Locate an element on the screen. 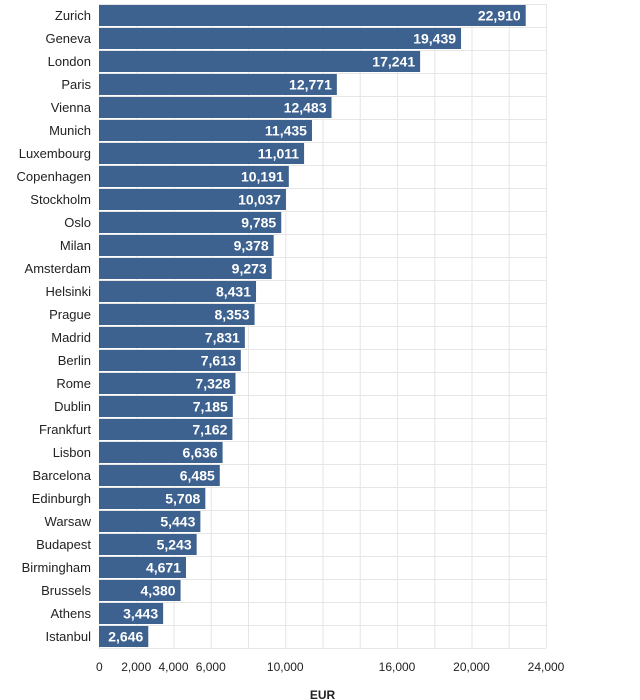 The height and width of the screenshot is (700, 640). value-label: 11,435 is located at coordinates (286, 131).